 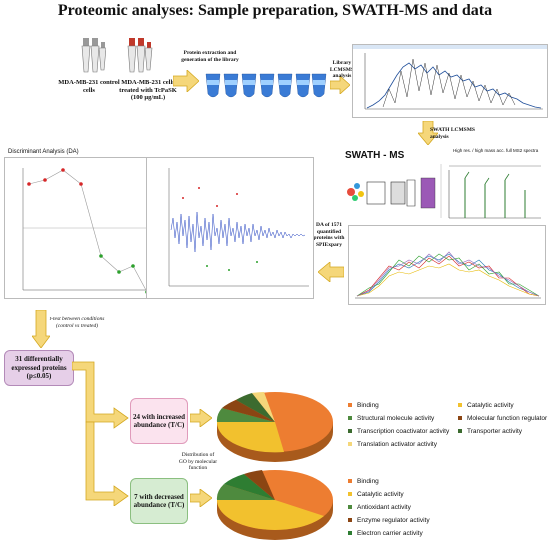 I want to click on legend-item: Antioxidant activity, so click(x=423, y=508).